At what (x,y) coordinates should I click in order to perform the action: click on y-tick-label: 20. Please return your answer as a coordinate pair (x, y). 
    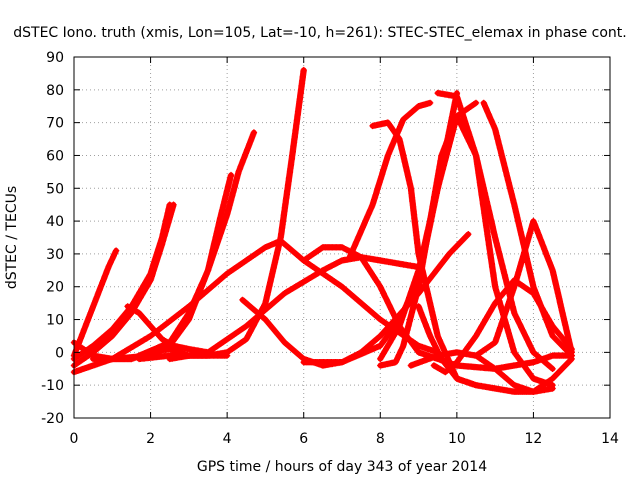
    Looking at the image, I should click on (55, 288).